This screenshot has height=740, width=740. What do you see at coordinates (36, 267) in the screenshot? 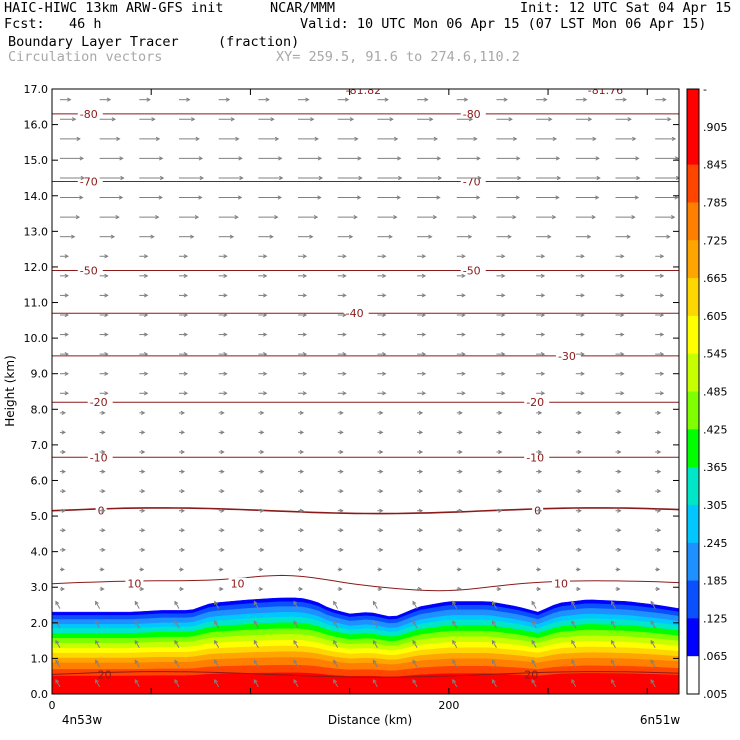
I see `y-tick-label: 12.0` at bounding box center [36, 267].